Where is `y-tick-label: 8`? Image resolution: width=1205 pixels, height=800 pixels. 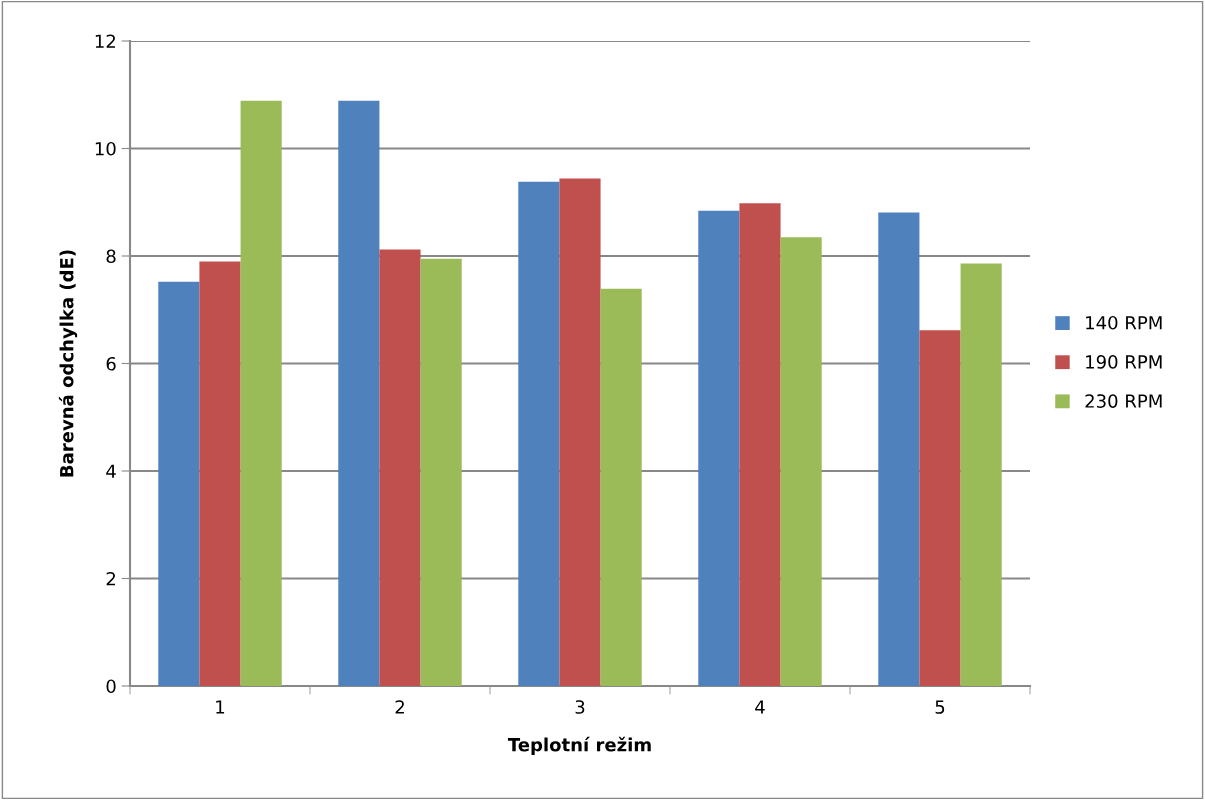 y-tick-label: 8 is located at coordinates (111, 256).